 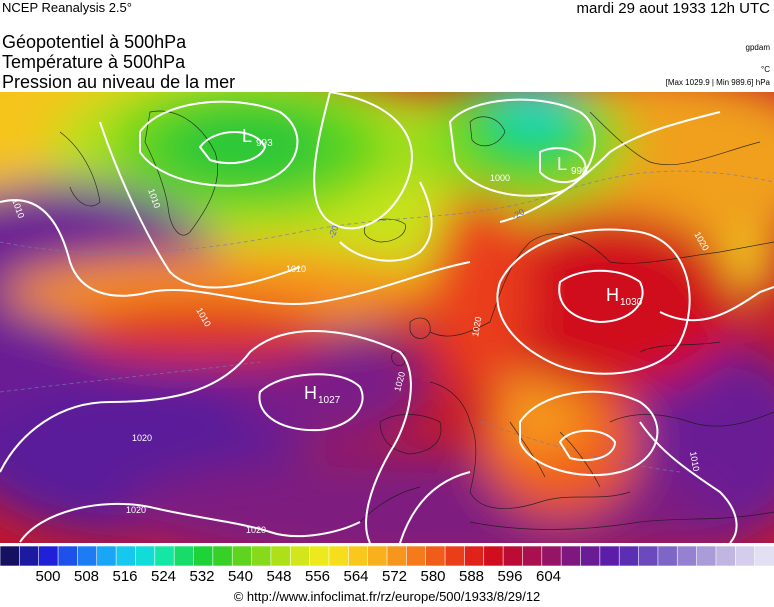 I want to click on legend-tick-label: 516, so click(x=125, y=576).